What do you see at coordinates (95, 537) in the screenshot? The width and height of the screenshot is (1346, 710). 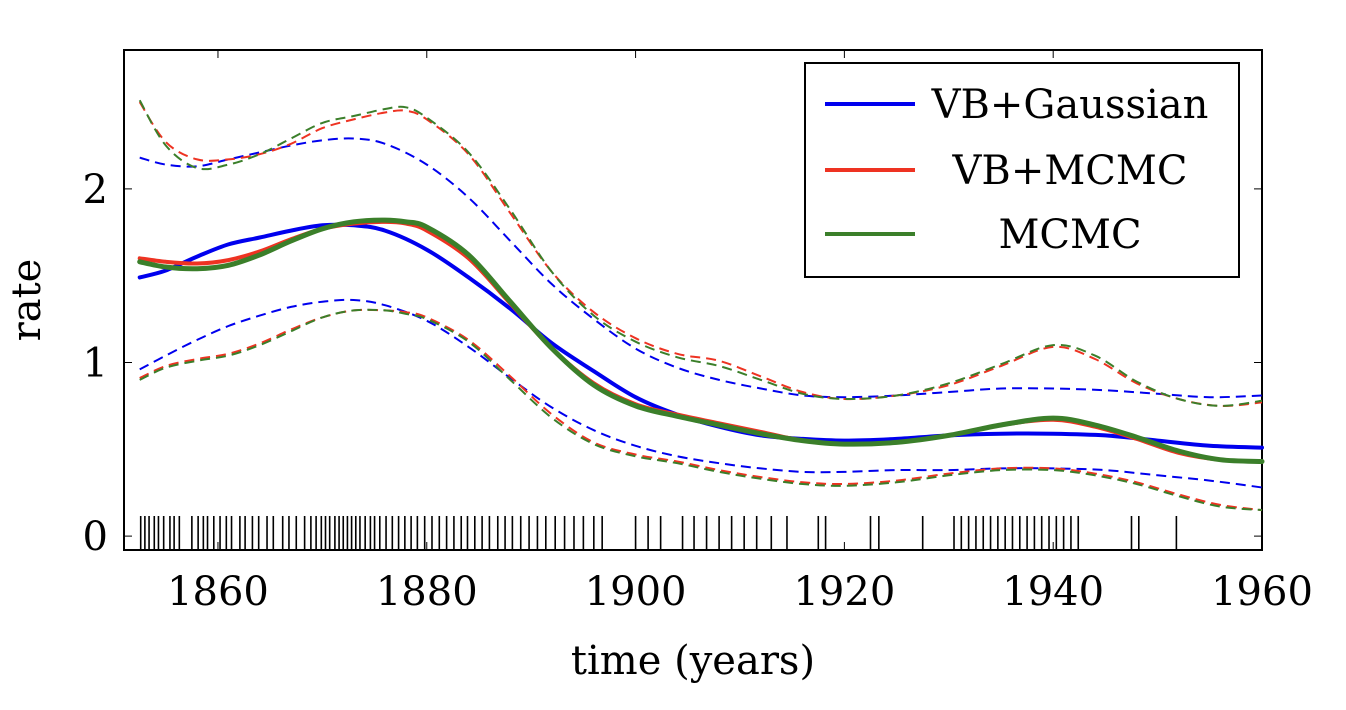 I see `y-tick-label: 0` at bounding box center [95, 537].